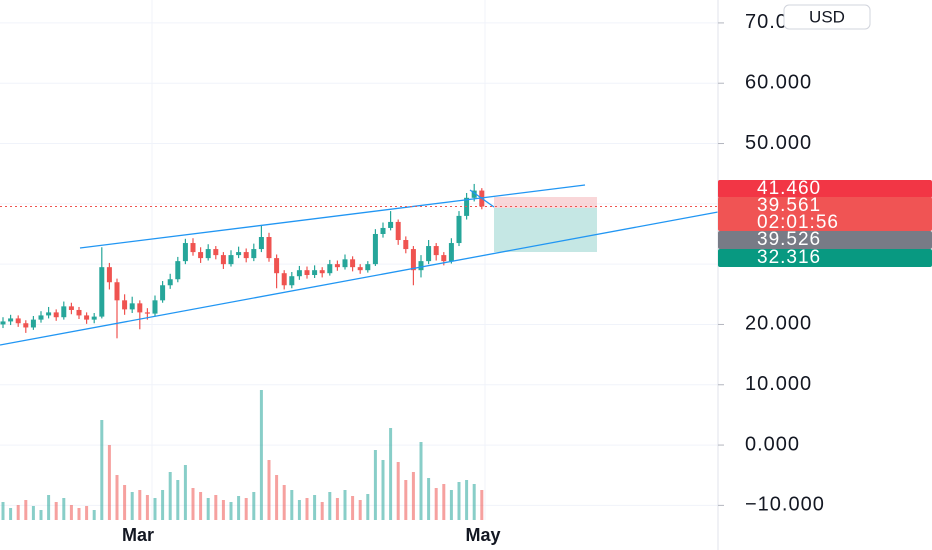  Describe the element at coordinates (827, 17) in the screenshot. I see `currency-button` at that location.